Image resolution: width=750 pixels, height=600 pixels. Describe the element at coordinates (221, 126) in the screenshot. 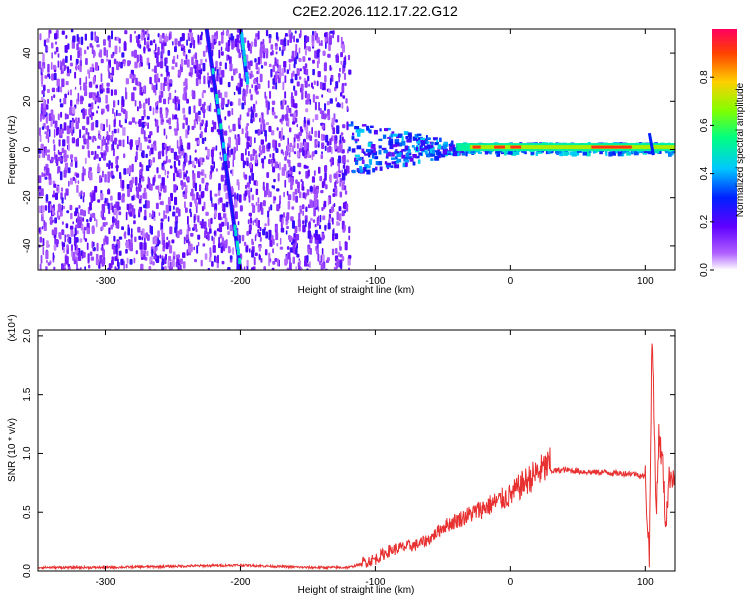

I see `streak-highlight` at that location.